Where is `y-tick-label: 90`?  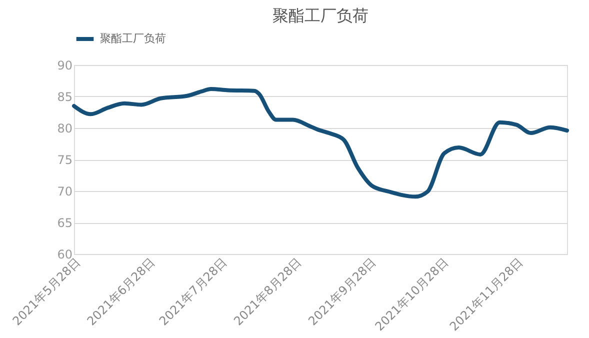
y-tick-label: 90 is located at coordinates (64, 65).